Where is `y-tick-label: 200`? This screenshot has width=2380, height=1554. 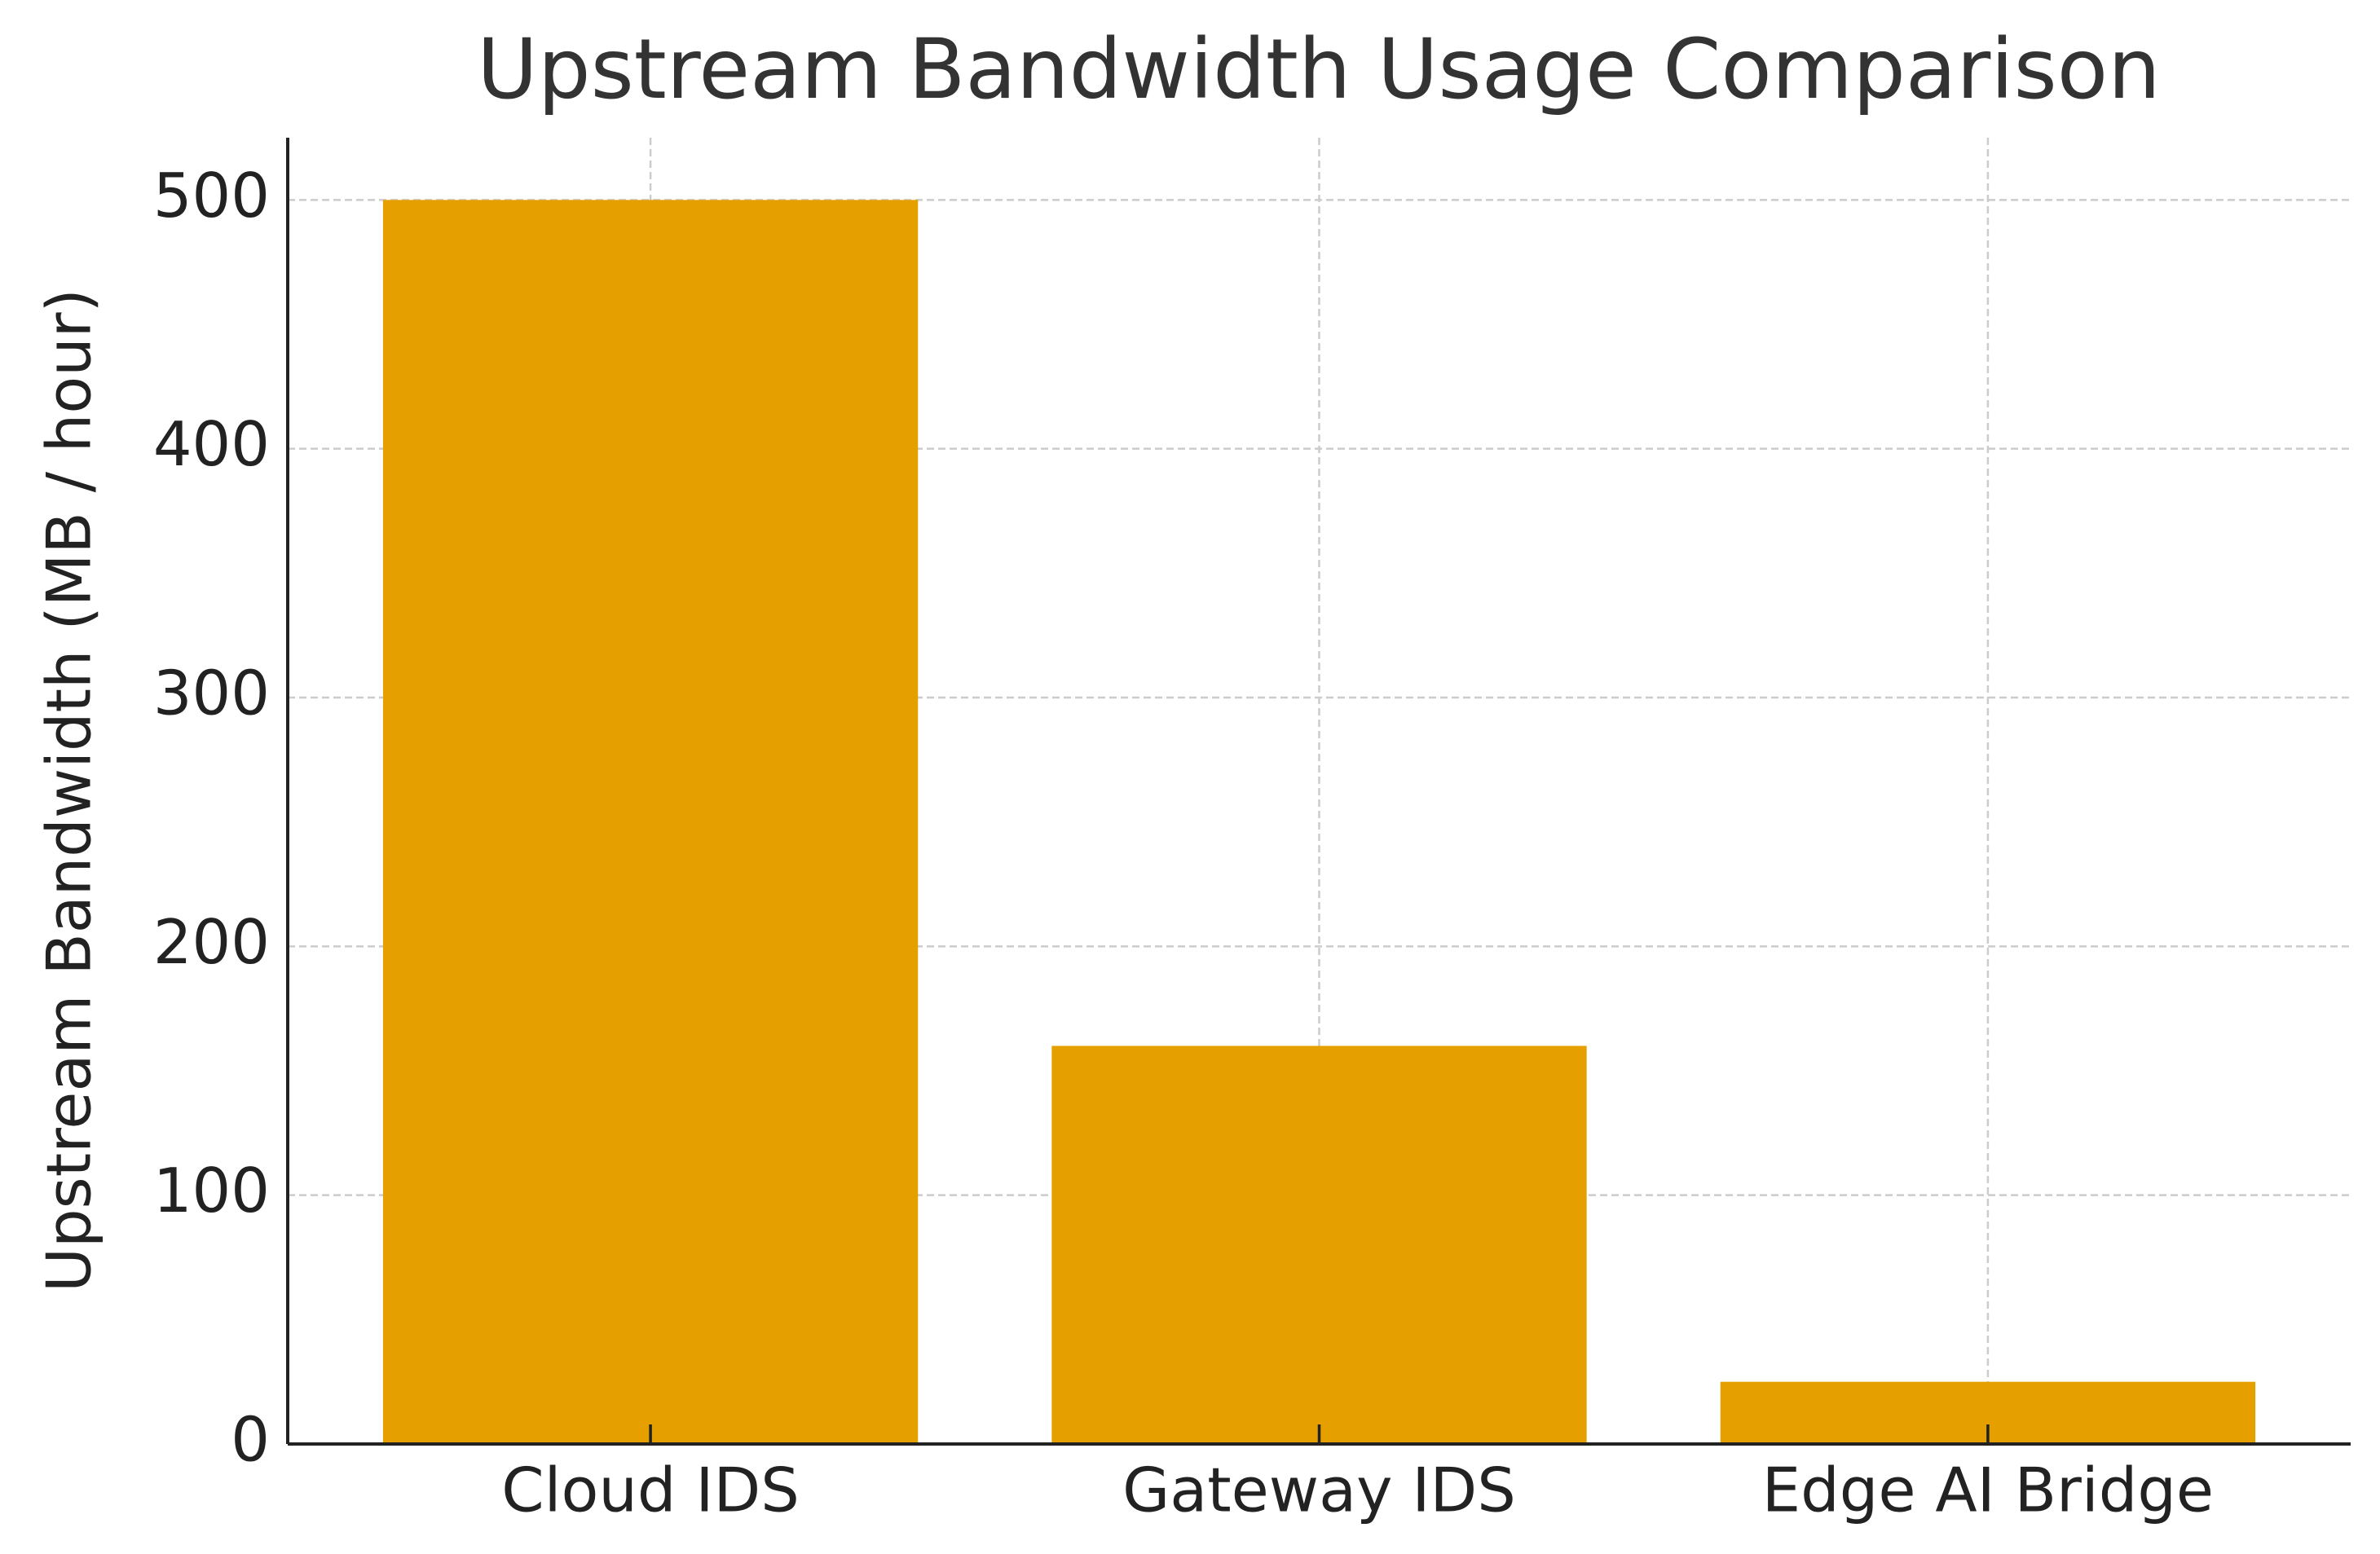
y-tick-label: 200 is located at coordinates (212, 942).